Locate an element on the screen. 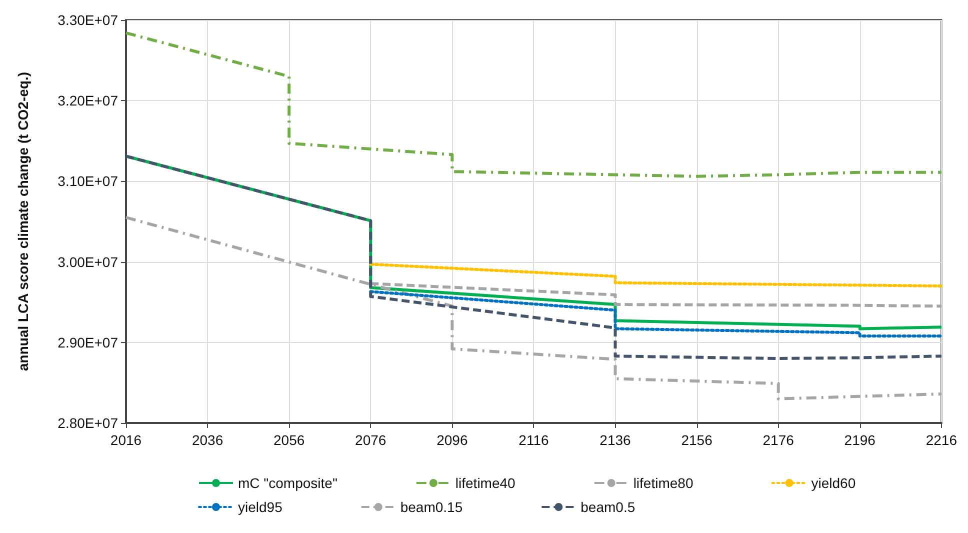 This screenshot has width=968, height=533. legend-label: beam0.15 is located at coordinates (431, 507).